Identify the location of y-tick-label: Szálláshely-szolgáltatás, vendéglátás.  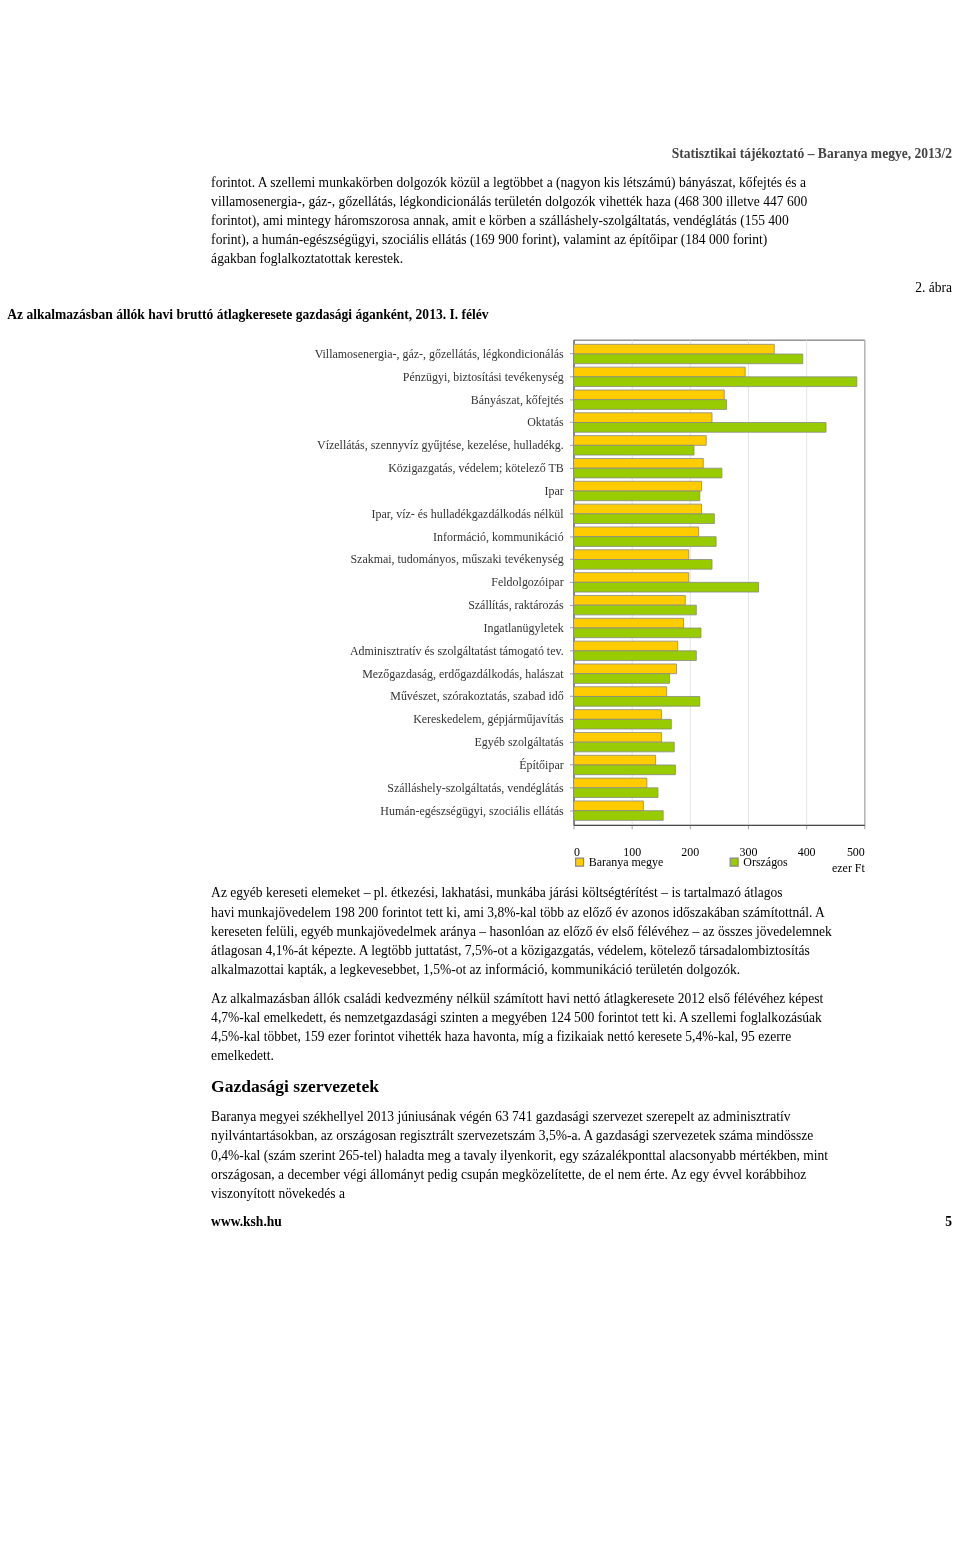
(475, 787).